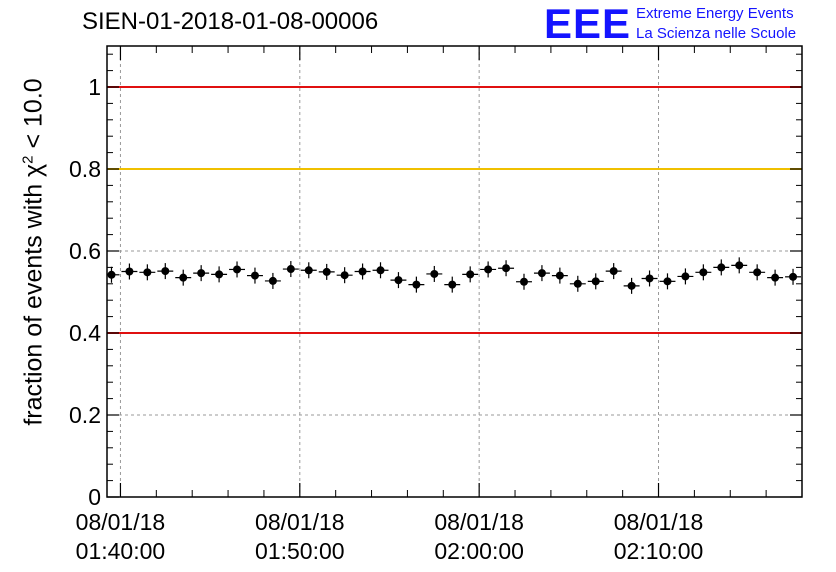 This screenshot has width=836, height=572. What do you see at coordinates (28, 159) in the screenshot?
I see `y-axis-label-superscript: 2` at bounding box center [28, 159].